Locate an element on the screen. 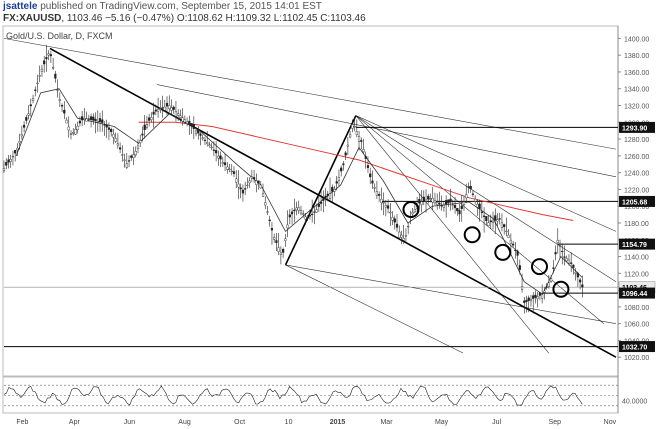 The image size is (666, 429). y-tick-label: 1020.00 is located at coordinates (636, 358).